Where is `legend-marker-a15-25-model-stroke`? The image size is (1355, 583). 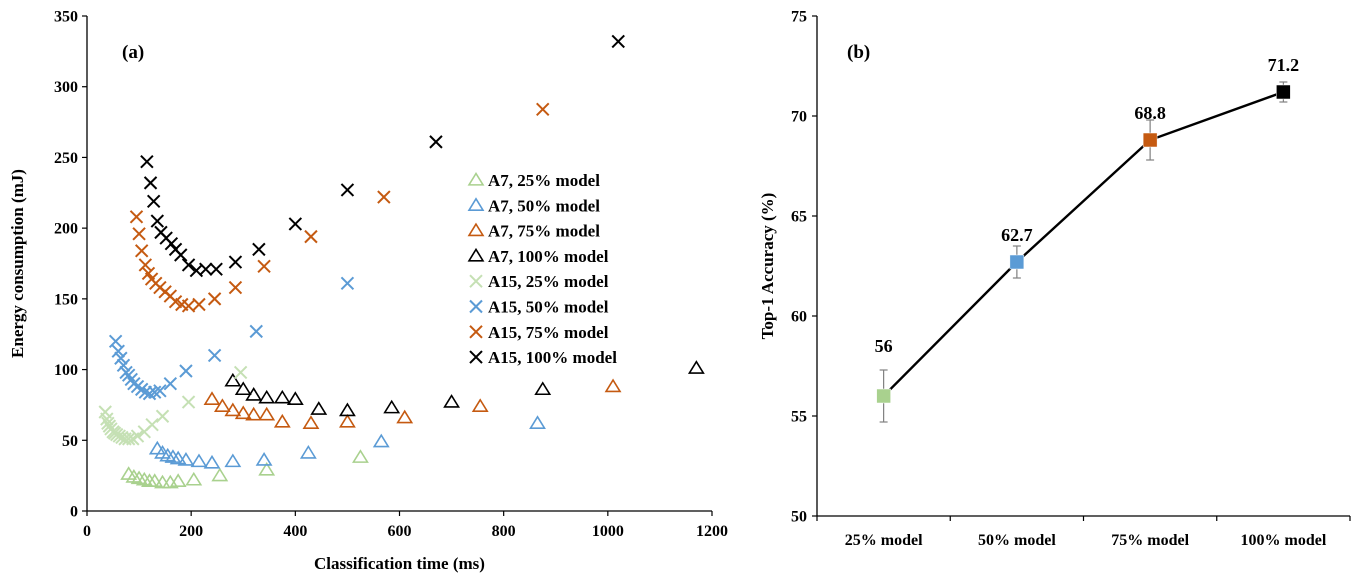 legend-marker-a15-25-model-stroke is located at coordinates (476, 281).